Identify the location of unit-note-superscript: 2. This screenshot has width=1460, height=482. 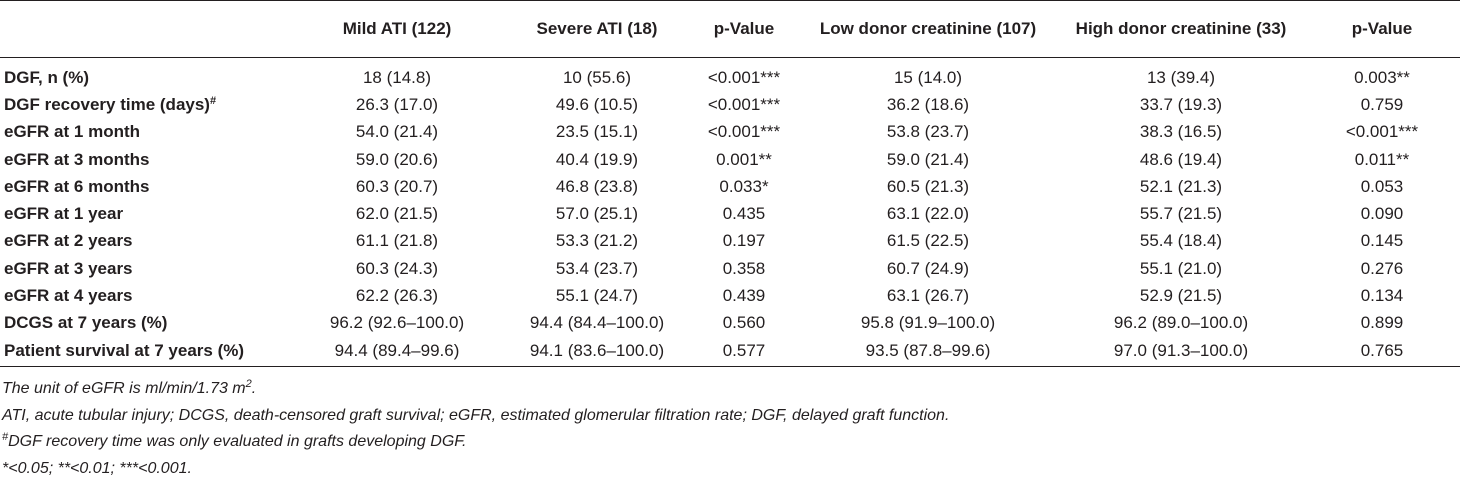
(249, 384).